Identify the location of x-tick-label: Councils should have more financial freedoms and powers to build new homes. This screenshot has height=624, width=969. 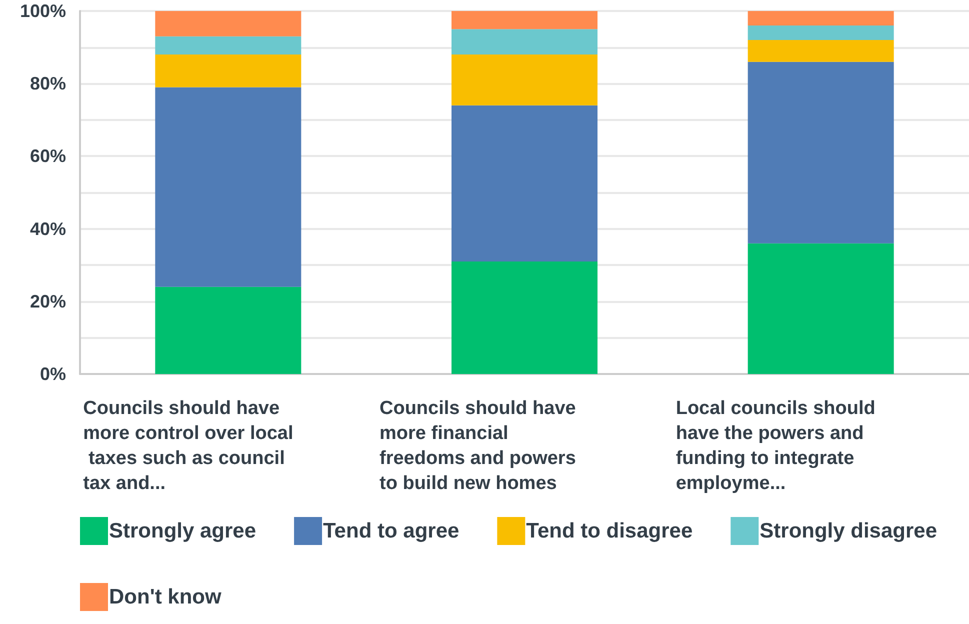
(481, 446).